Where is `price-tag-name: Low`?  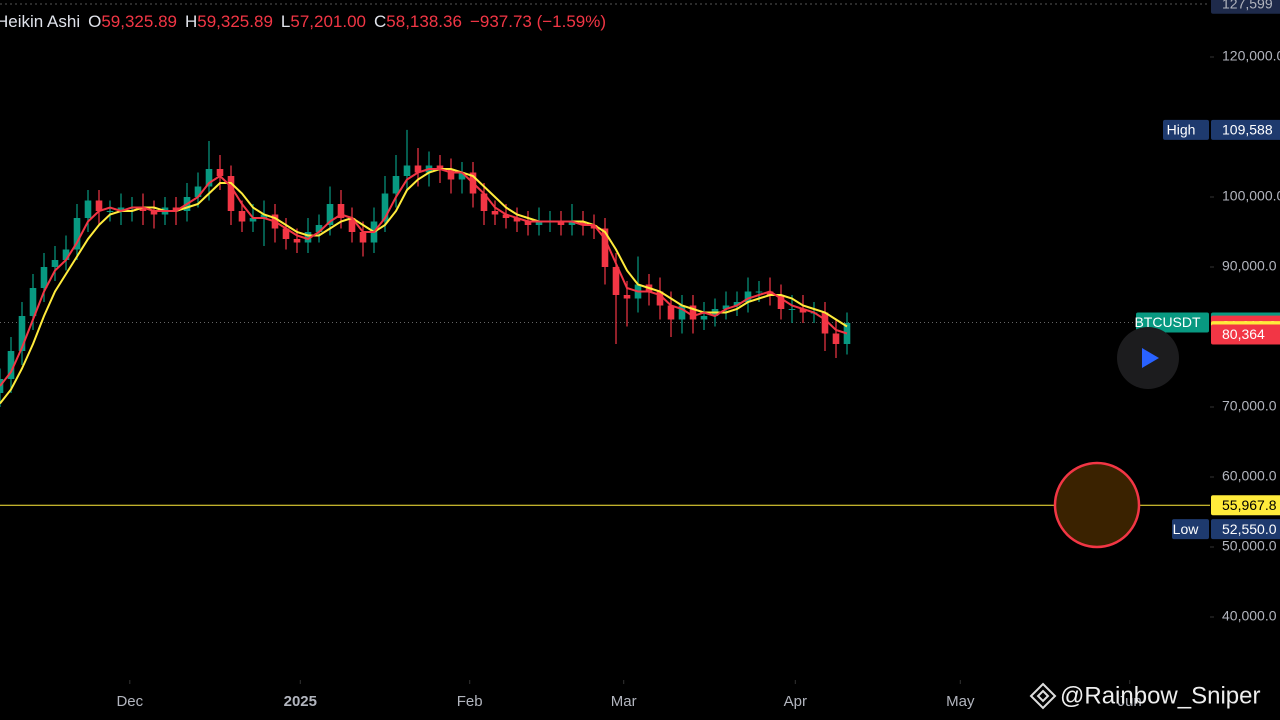 price-tag-name: Low is located at coordinates (1186, 529).